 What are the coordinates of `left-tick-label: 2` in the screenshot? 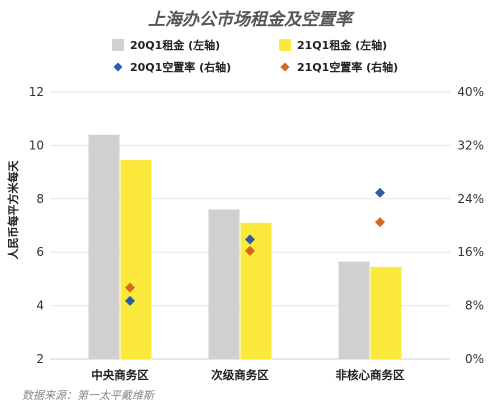 It's located at (40, 359).